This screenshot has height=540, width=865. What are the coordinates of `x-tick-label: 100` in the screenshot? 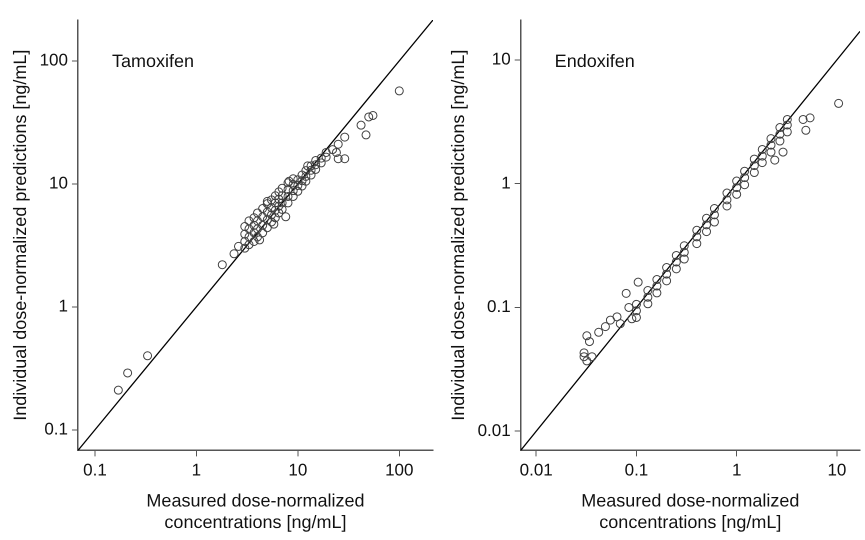 It's located at (399, 470).